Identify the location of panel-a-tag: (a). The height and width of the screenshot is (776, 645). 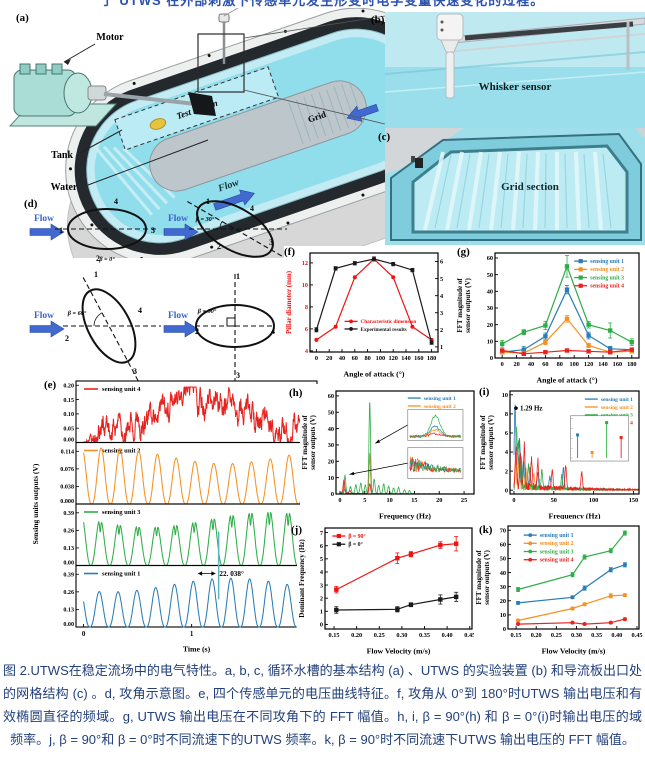
(22, 18).